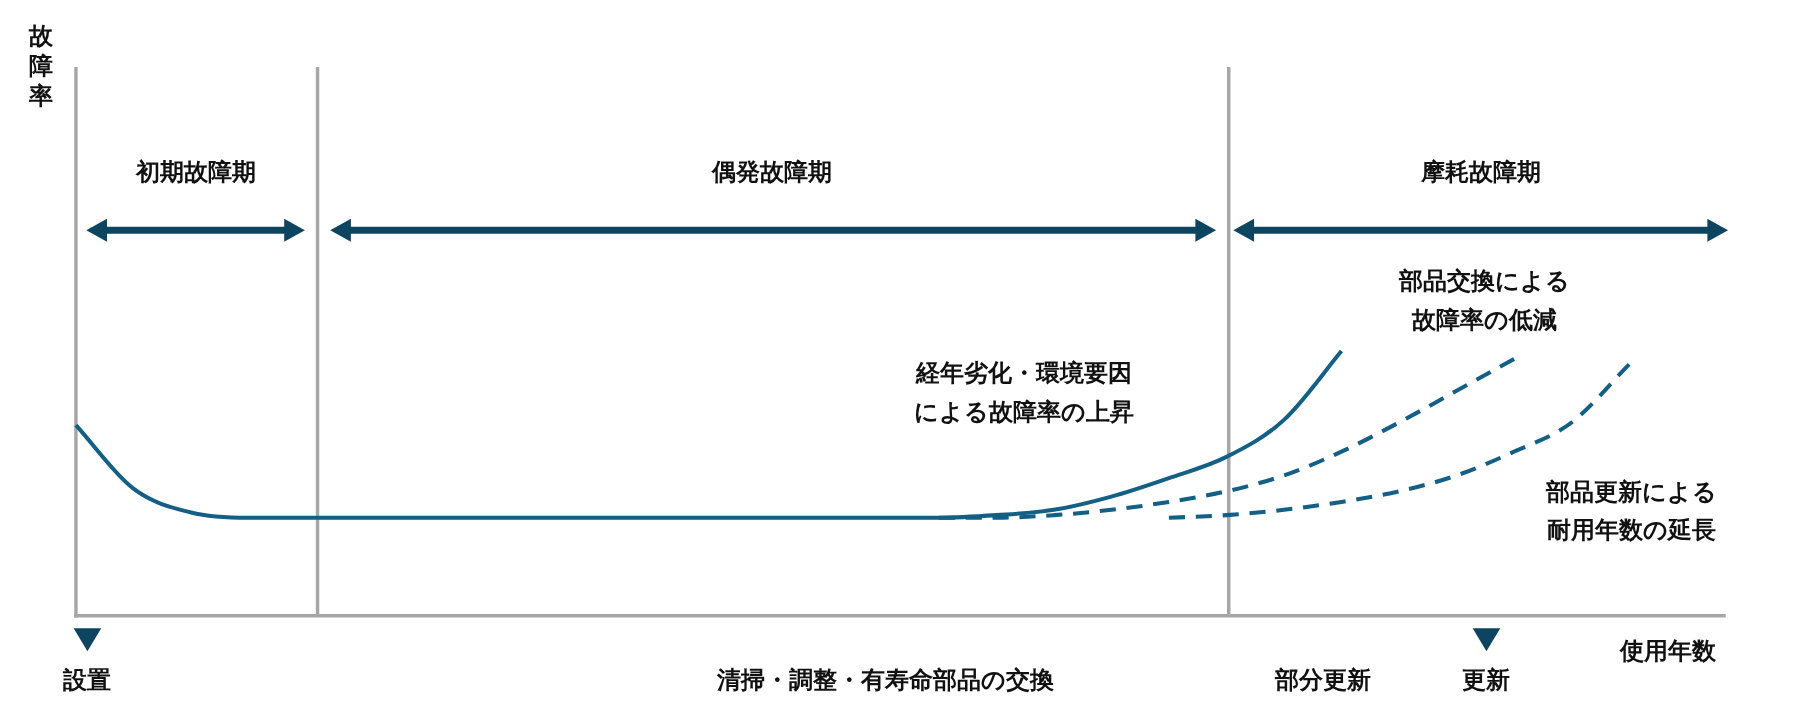  Describe the element at coordinates (1630, 511) in the screenshot. I see `annotation: 部品更新による耐用年数の延長` at that location.